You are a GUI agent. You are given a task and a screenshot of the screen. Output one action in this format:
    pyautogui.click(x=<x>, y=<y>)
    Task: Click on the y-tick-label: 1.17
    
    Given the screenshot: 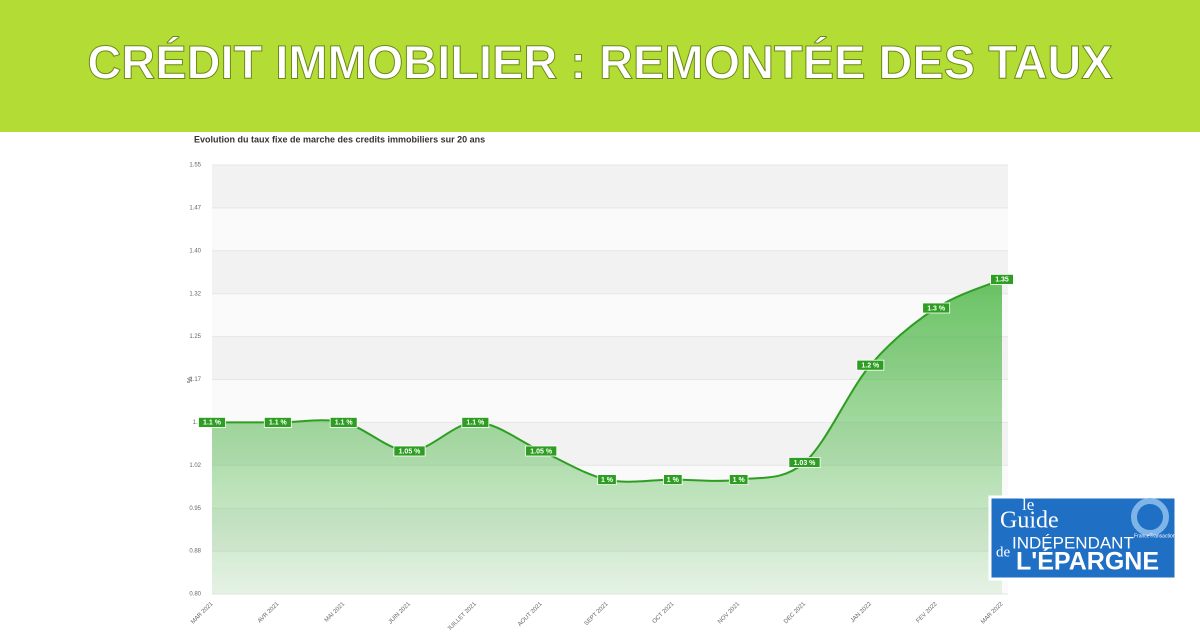 What is the action you would take?
    pyautogui.click(x=195, y=380)
    